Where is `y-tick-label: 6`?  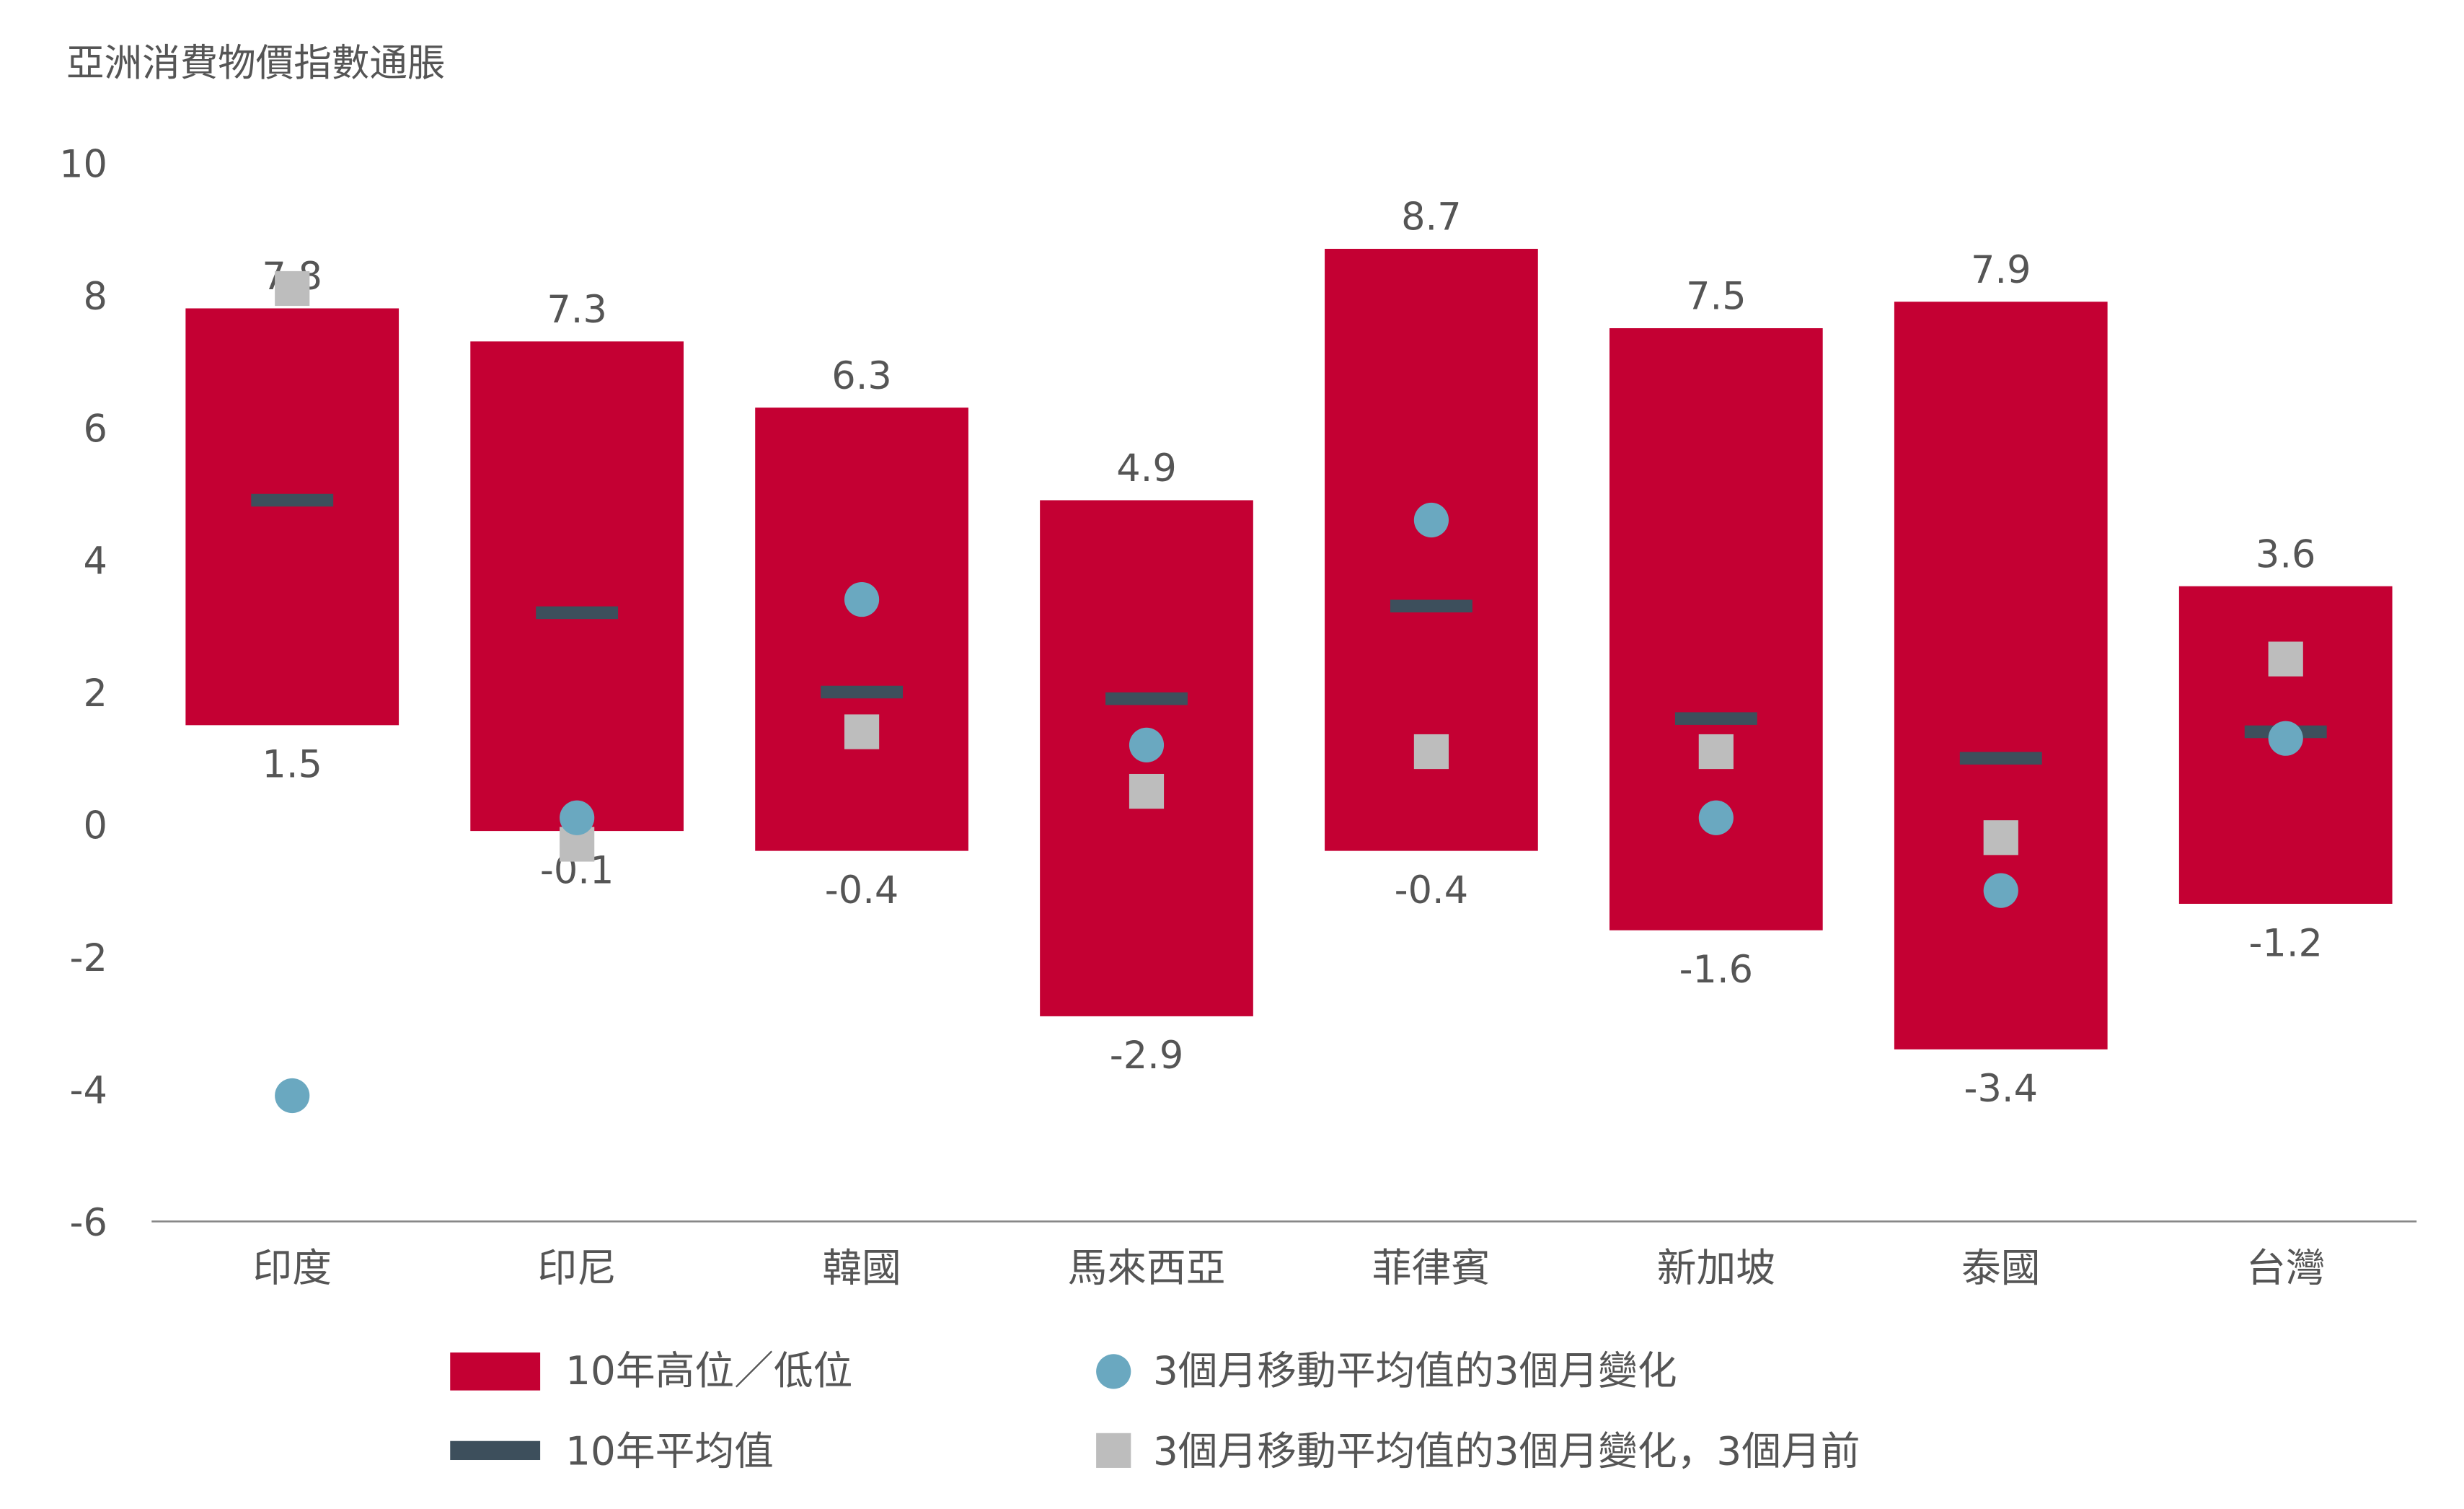
y-tick-label: 6 is located at coordinates (95, 429).